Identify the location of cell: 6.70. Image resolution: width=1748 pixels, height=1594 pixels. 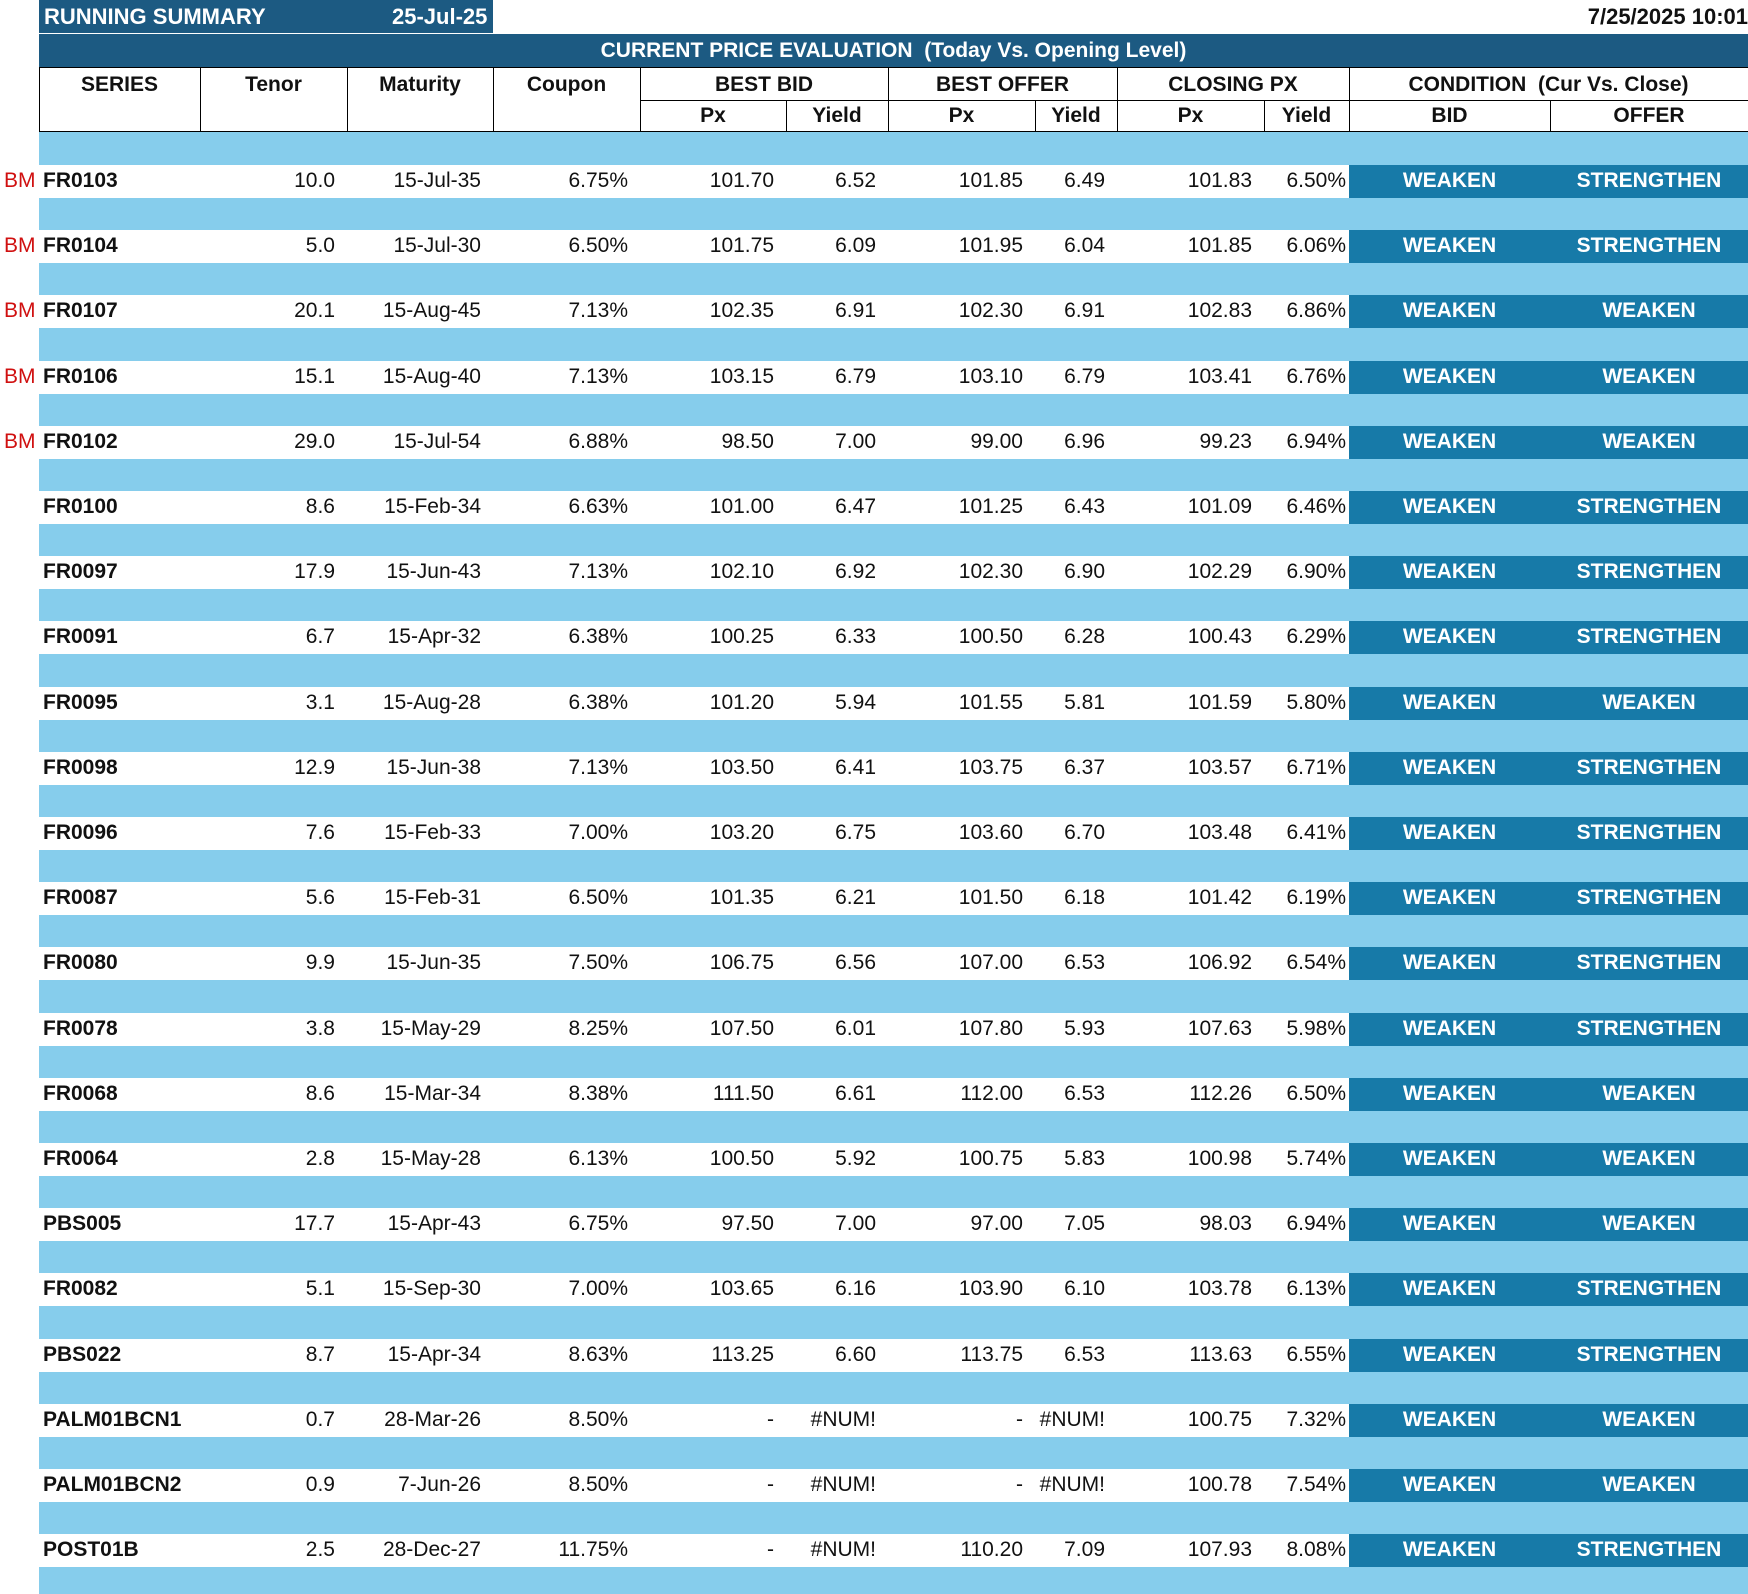
(1084, 832).